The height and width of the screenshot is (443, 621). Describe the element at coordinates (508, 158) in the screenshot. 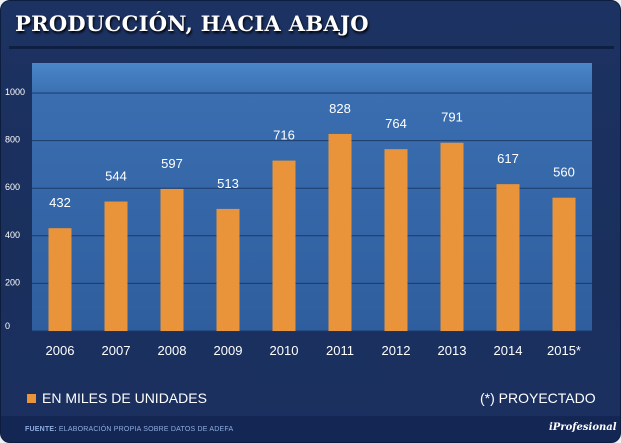

I see `data-label: 617` at that location.